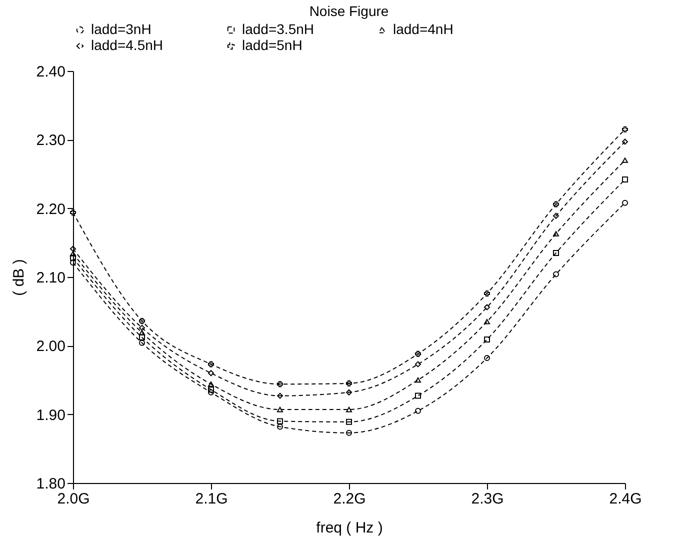 This screenshot has width=674, height=557. What do you see at coordinates (73, 499) in the screenshot?
I see `x-tick-label: 2.0G` at bounding box center [73, 499].